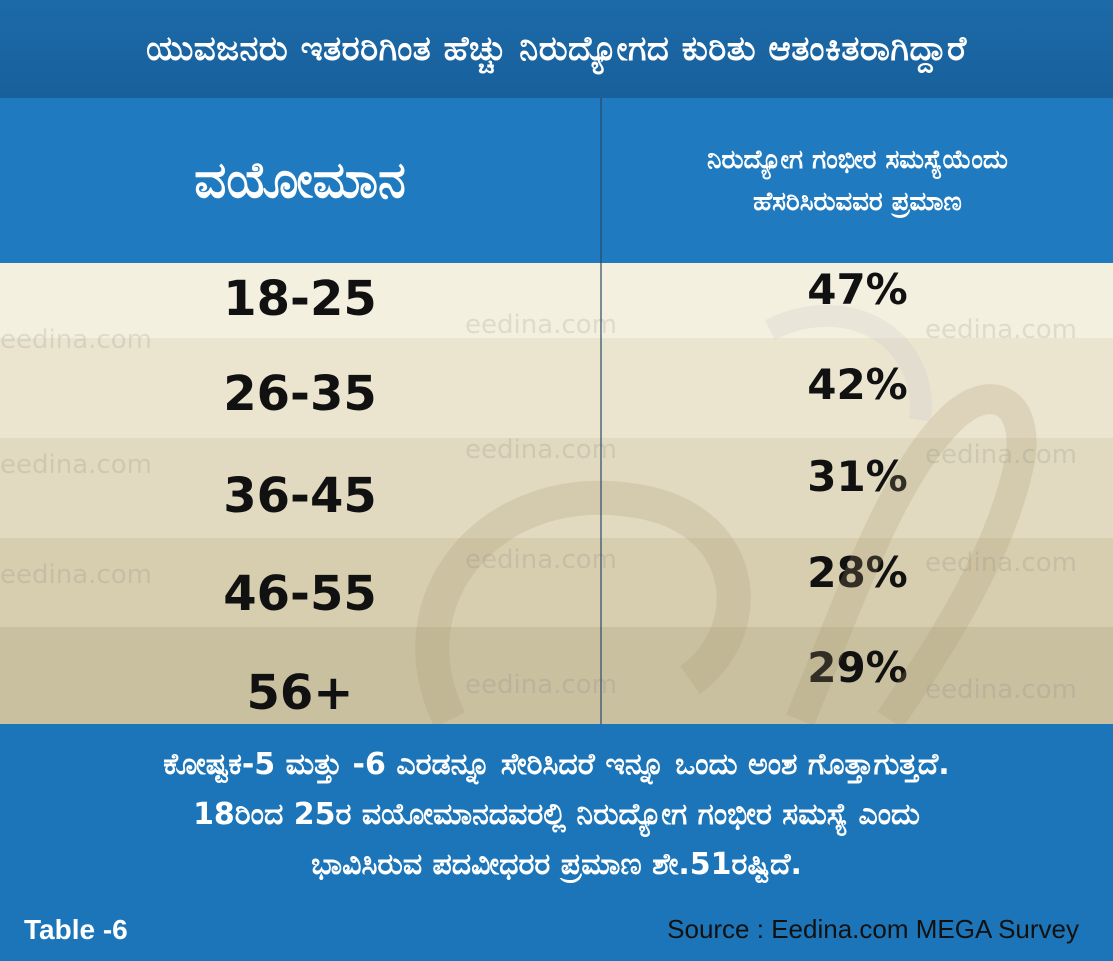 This screenshot has height=961, width=1113. I want to click on share-cell: 28%, so click(857, 572).